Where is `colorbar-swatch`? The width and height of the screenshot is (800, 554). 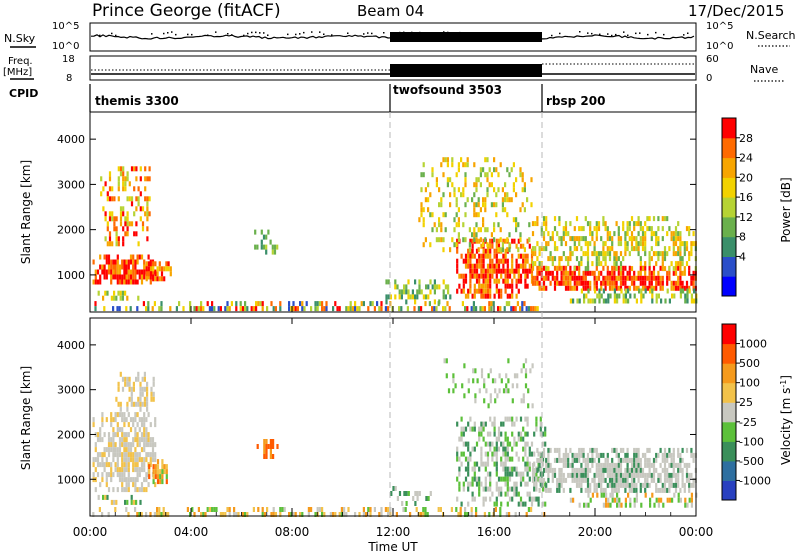
colorbar-swatch is located at coordinates (729, 227).